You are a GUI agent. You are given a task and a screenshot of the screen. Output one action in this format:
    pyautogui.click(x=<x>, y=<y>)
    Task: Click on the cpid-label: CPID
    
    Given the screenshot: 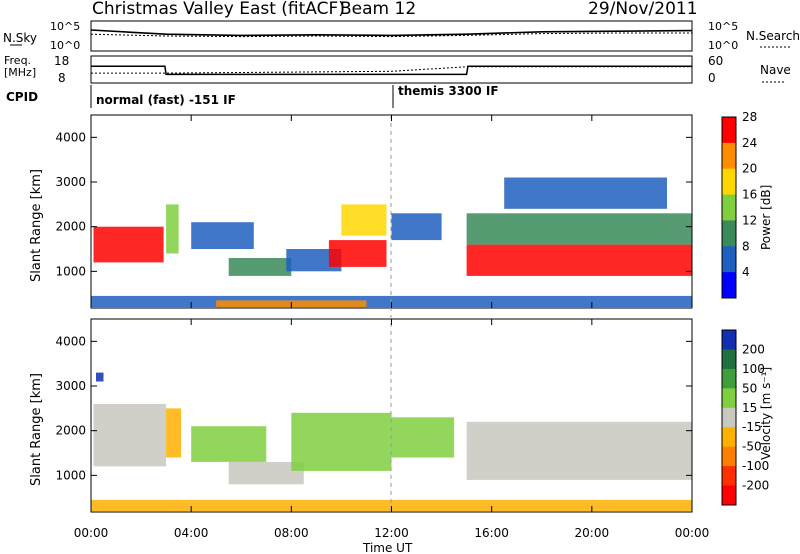 What is the action you would take?
    pyautogui.click(x=22, y=97)
    